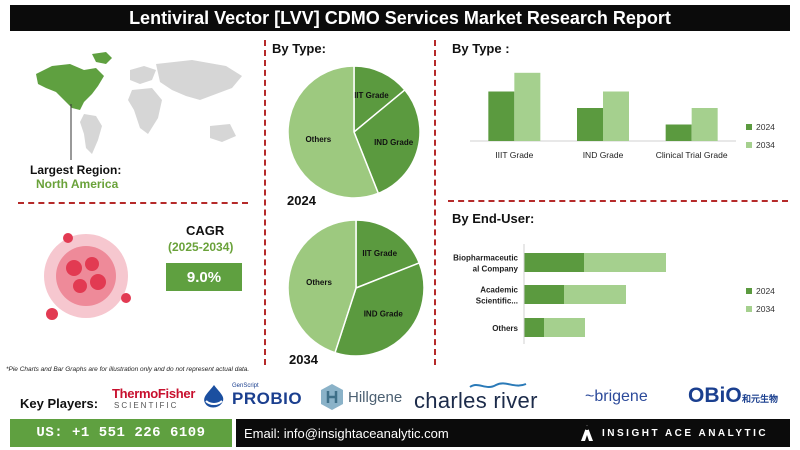 This screenshot has width=800, height=450. What do you see at coordinates (145, 111) in the screenshot?
I see `map-africa` at bounding box center [145, 111].